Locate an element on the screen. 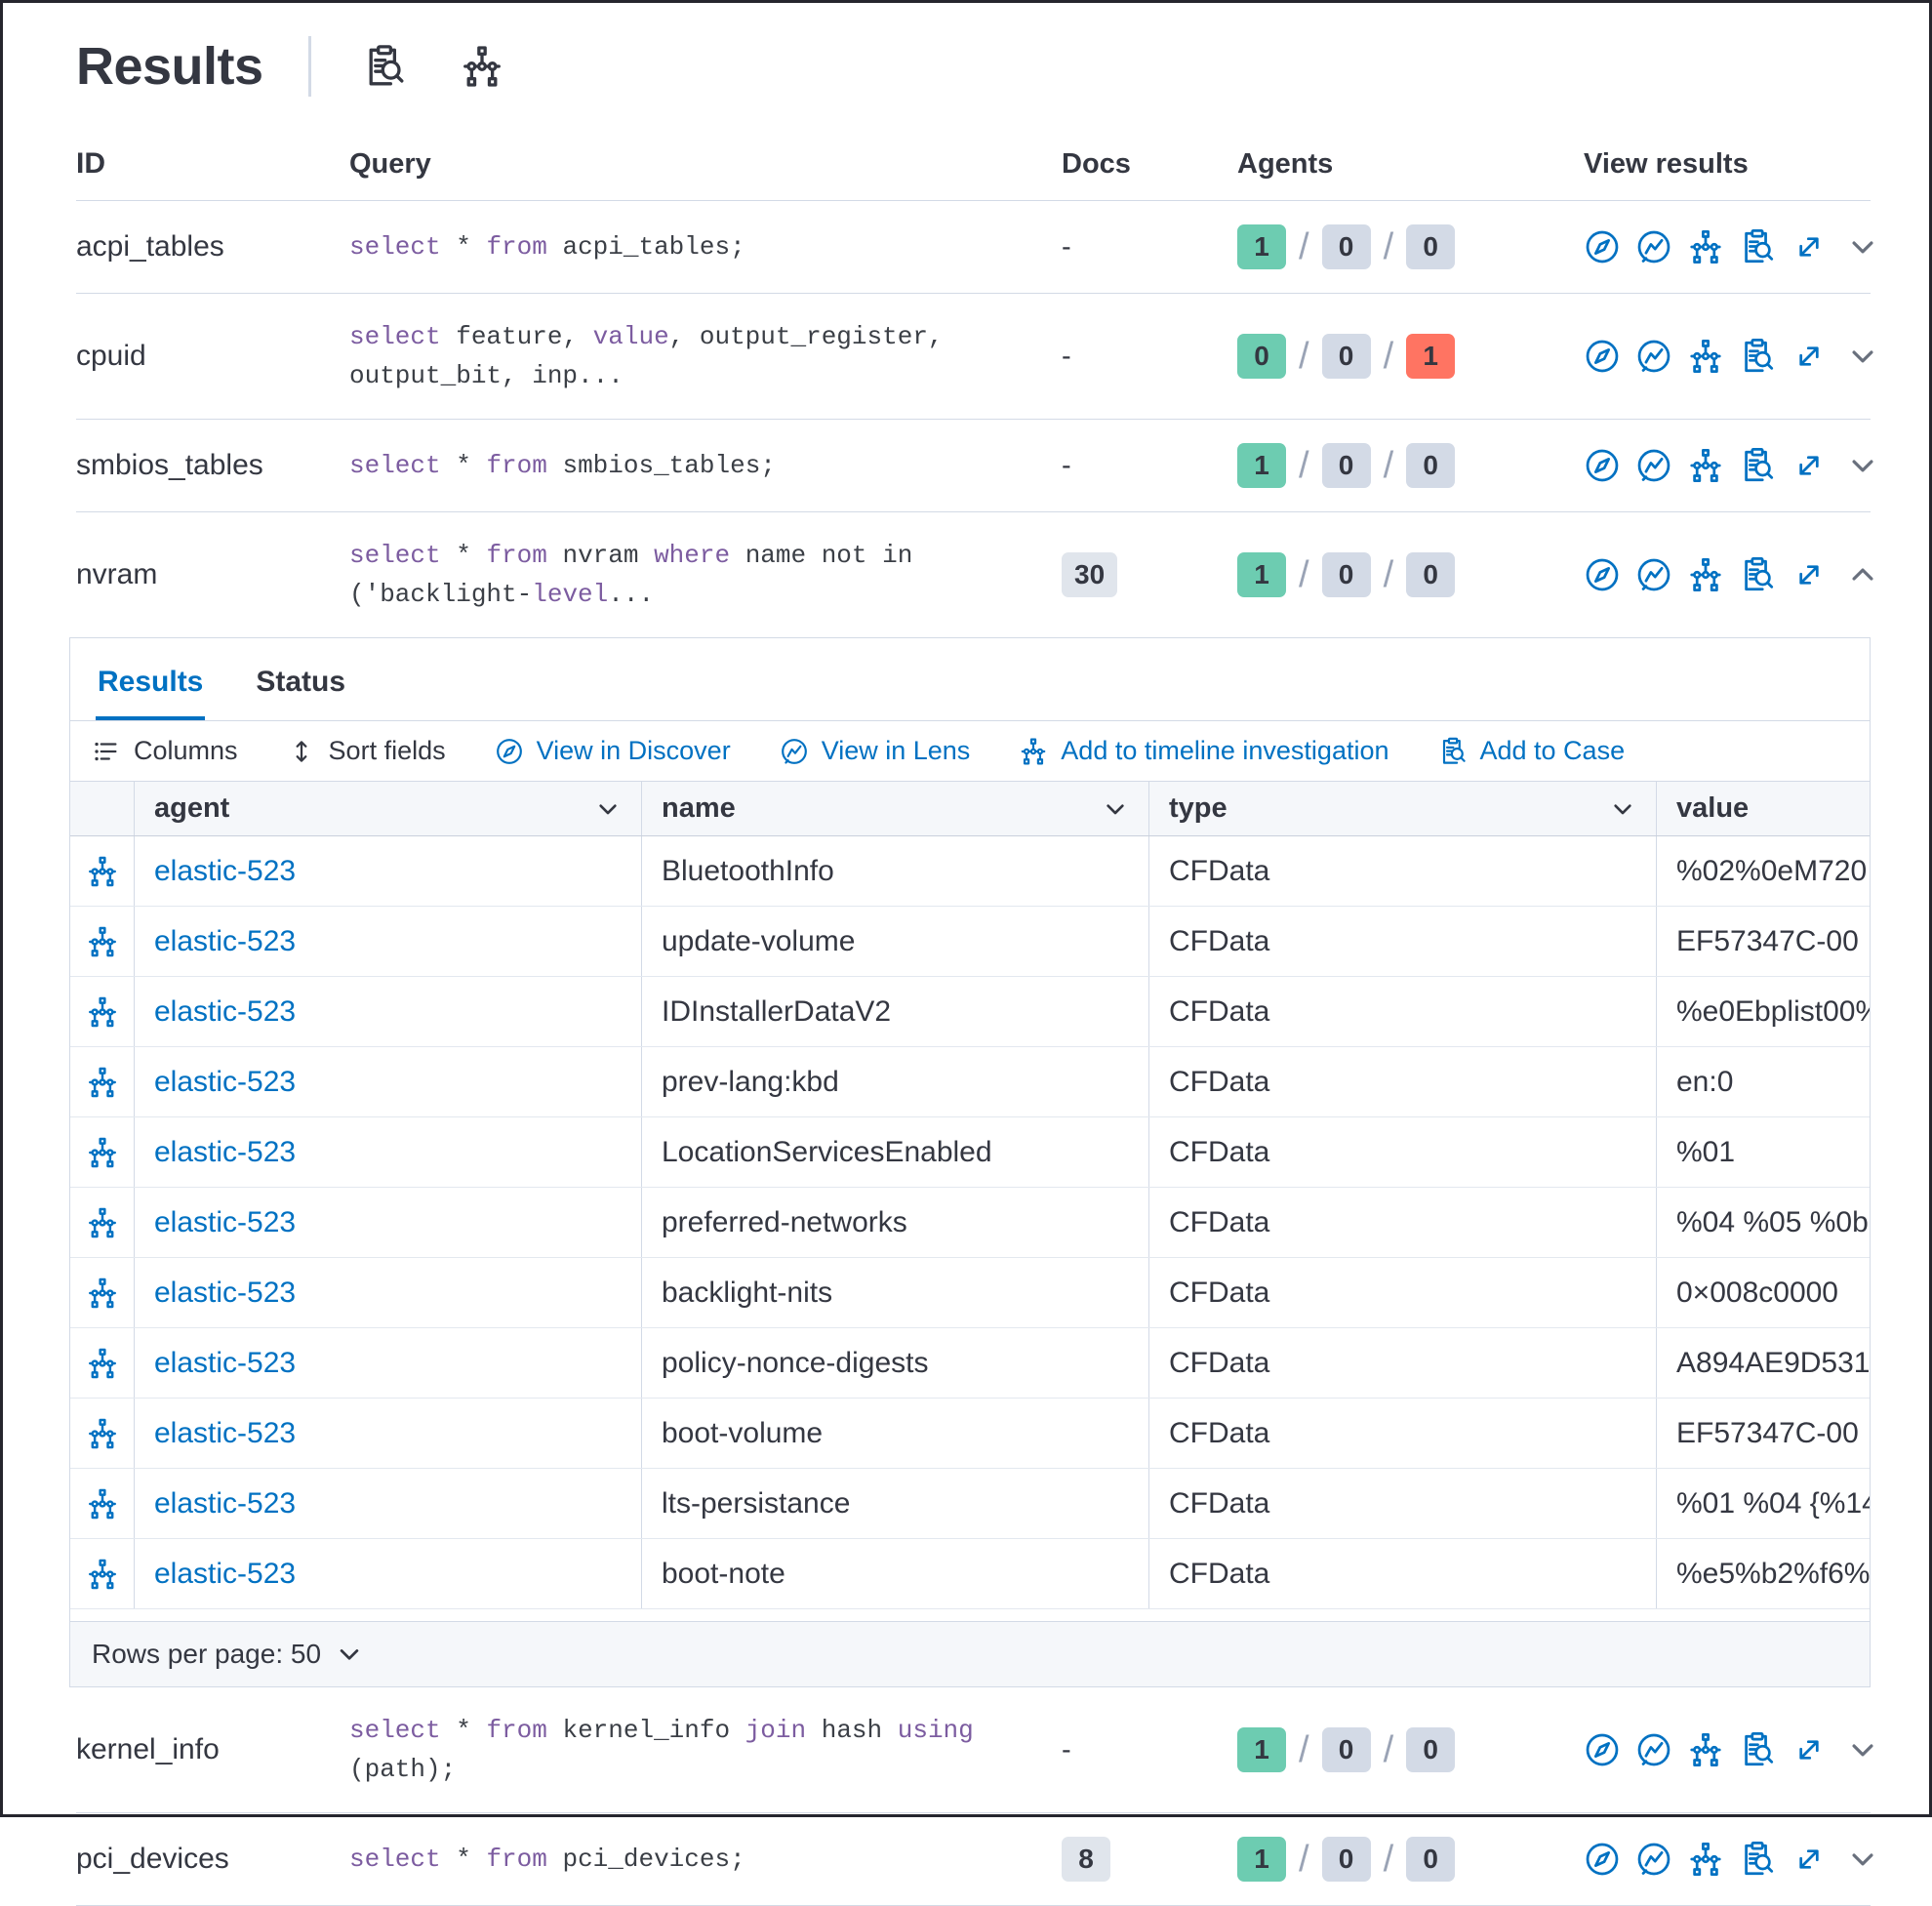  grid-header-name: name is located at coordinates (895, 809).